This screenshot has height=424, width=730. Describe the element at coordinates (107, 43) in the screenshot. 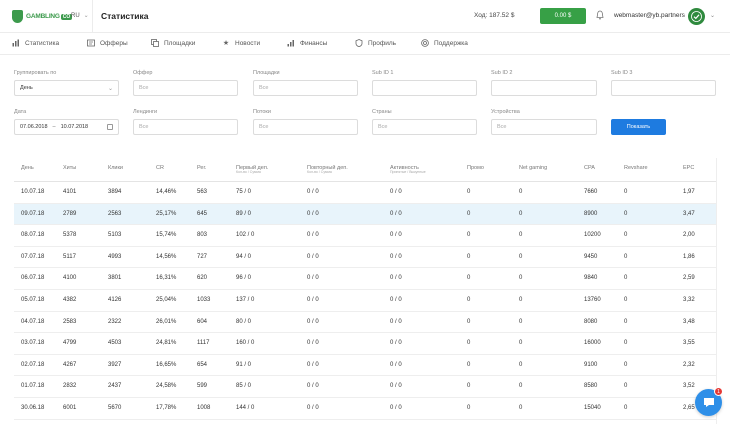

I see `nav-item-offers: Офферы` at that location.